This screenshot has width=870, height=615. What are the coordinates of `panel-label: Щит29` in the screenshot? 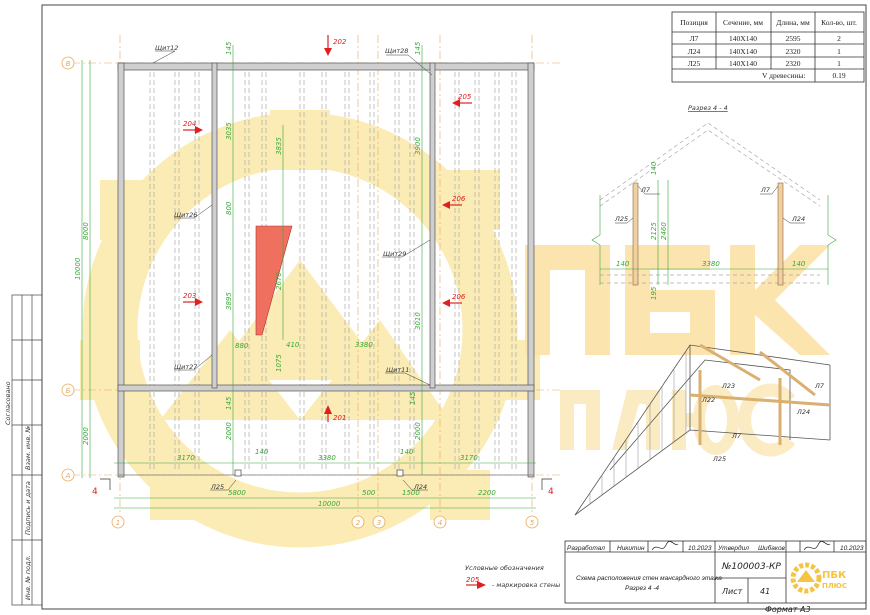 It's located at (394, 254).